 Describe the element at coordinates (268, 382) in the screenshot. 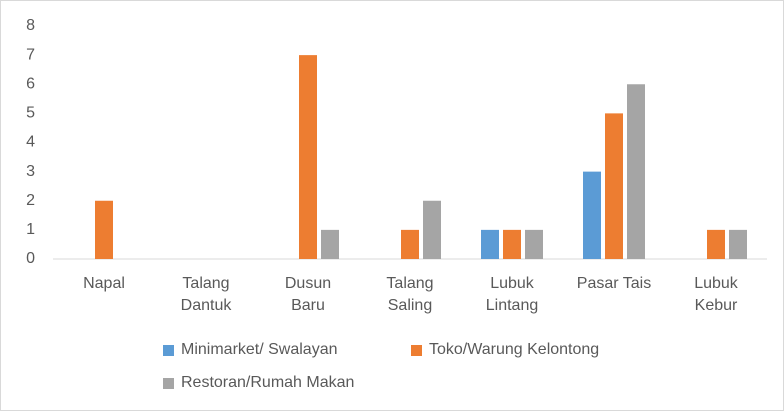

I see `legend-label: Restoran/Rumah Makan` at that location.